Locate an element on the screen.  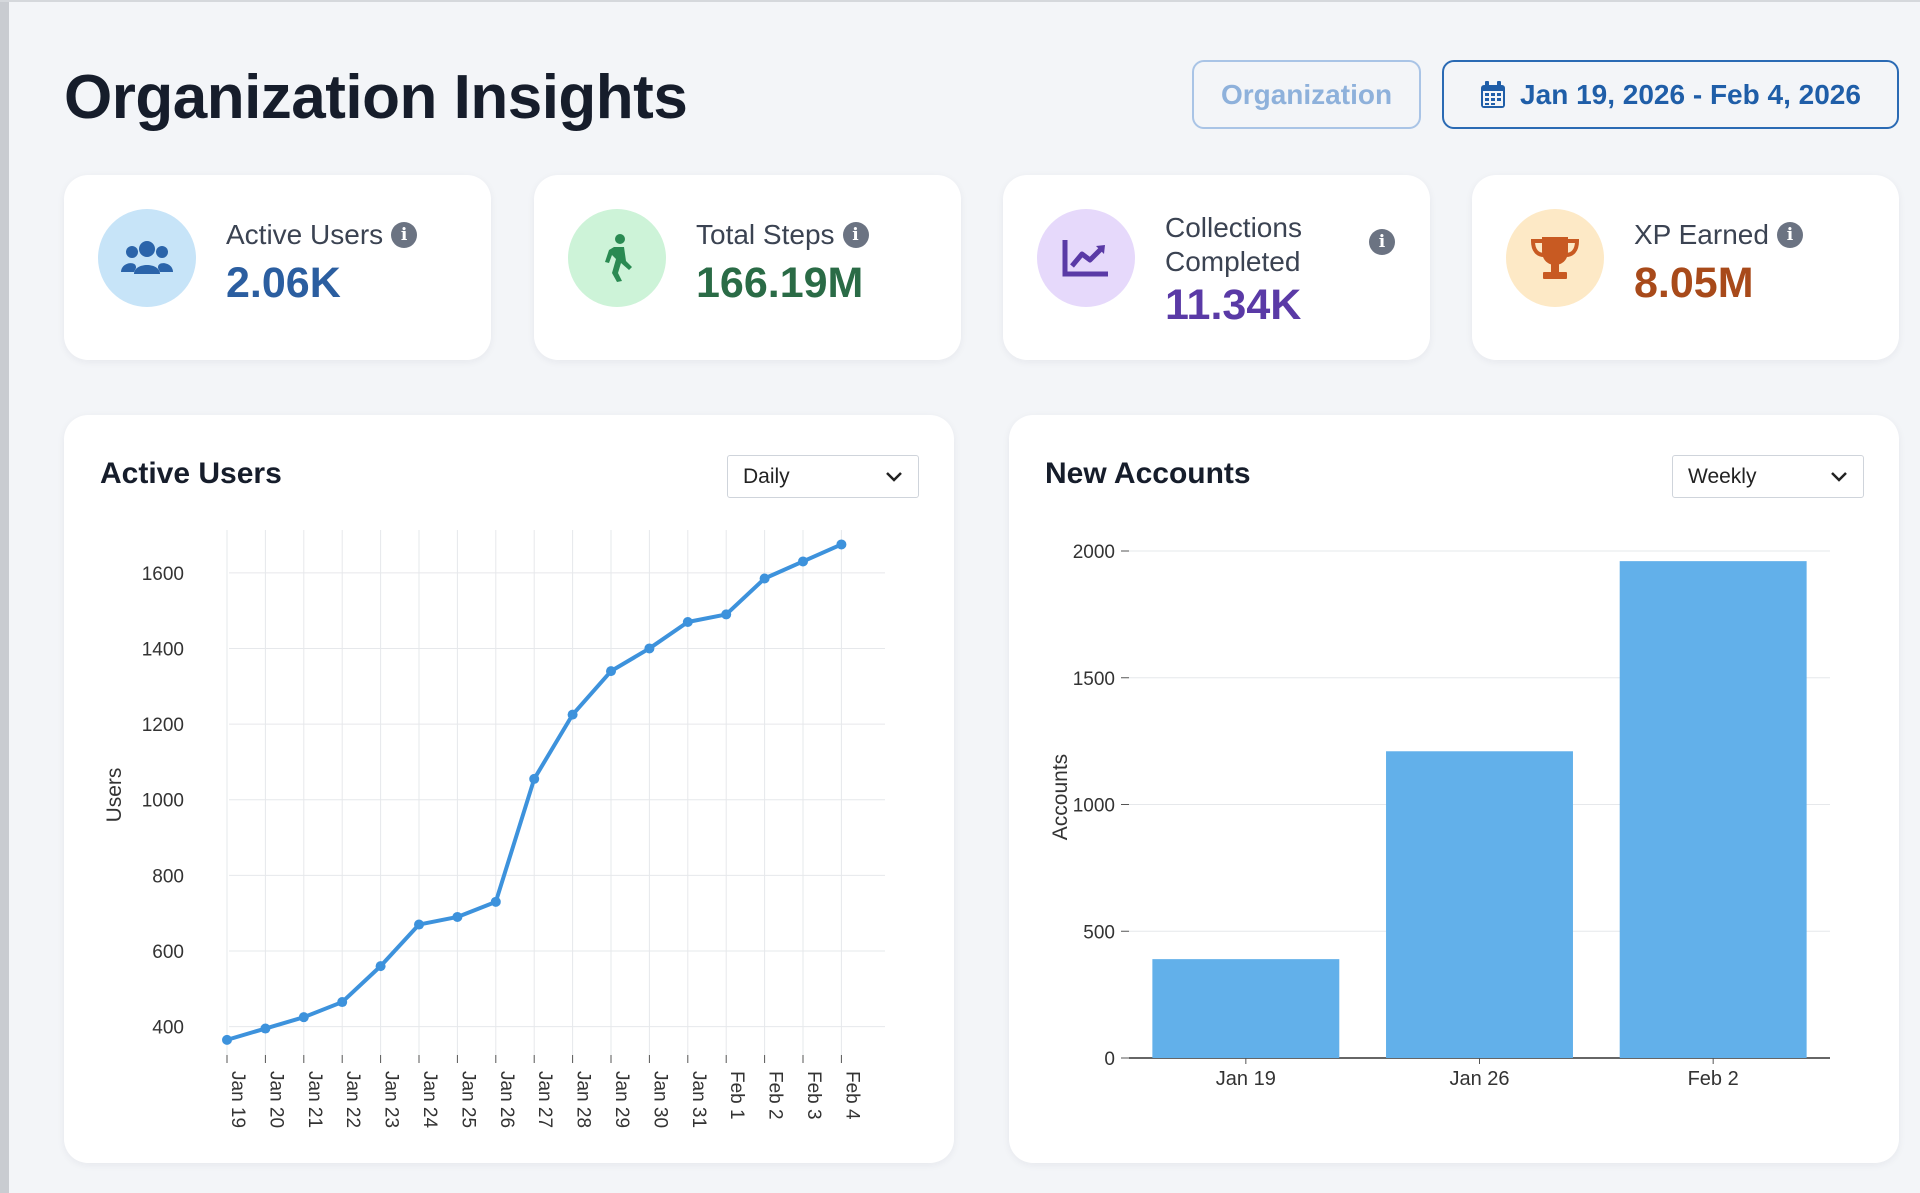
y-tick-label: 1500 is located at coordinates (1094, 679).